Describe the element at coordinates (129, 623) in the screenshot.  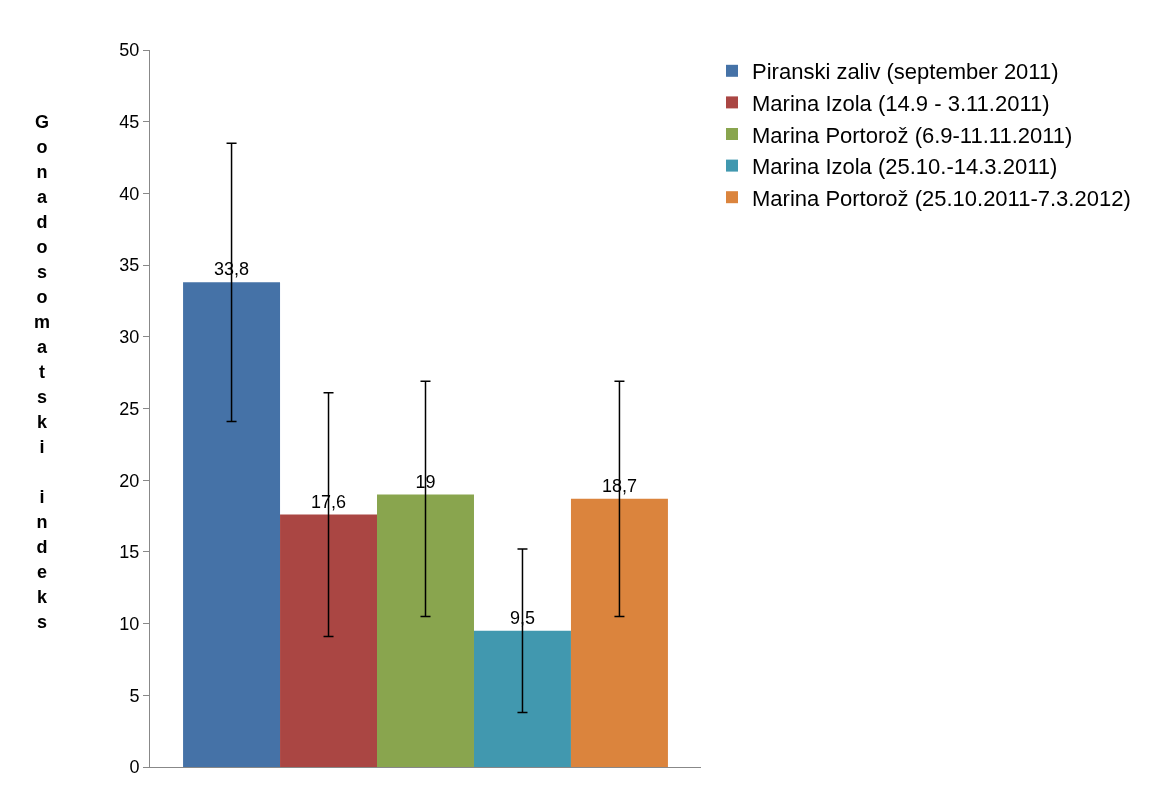
I see `y-tick-label: 10` at that location.